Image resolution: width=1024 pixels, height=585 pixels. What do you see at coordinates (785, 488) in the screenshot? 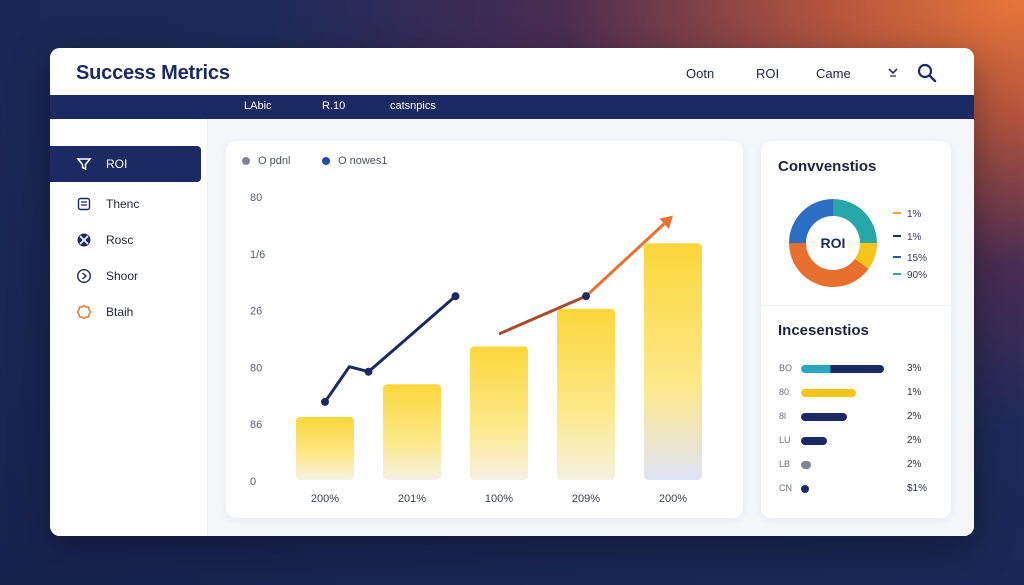
I see `hbar-label: CN` at bounding box center [785, 488].